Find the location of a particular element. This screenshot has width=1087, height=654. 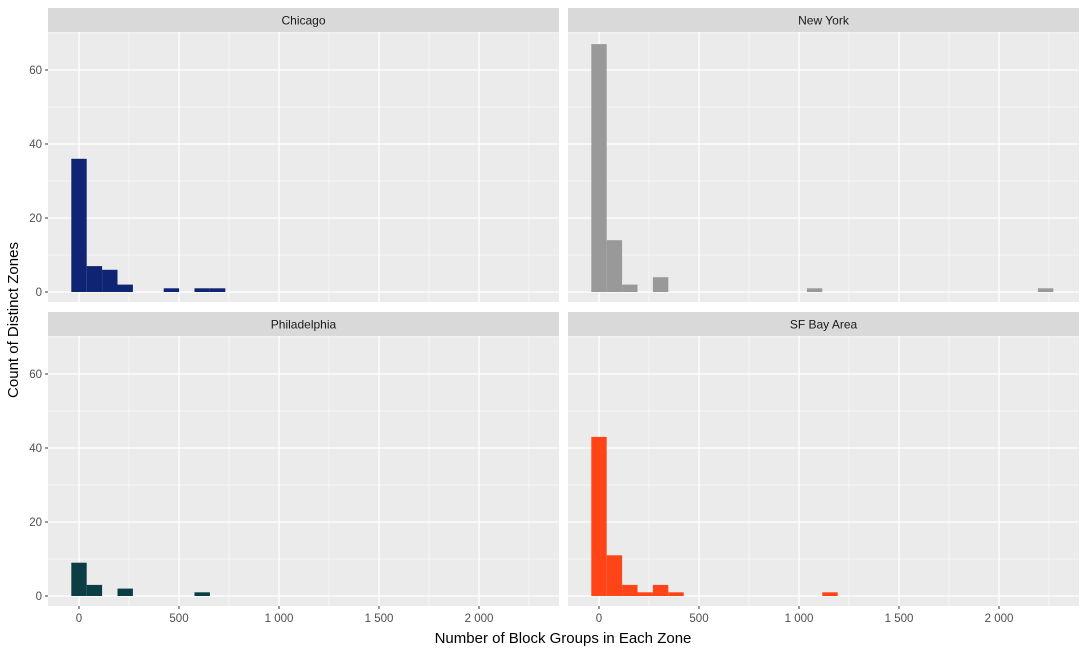

y-axis-title: Count of Distinct Zones is located at coordinates (13, 320).